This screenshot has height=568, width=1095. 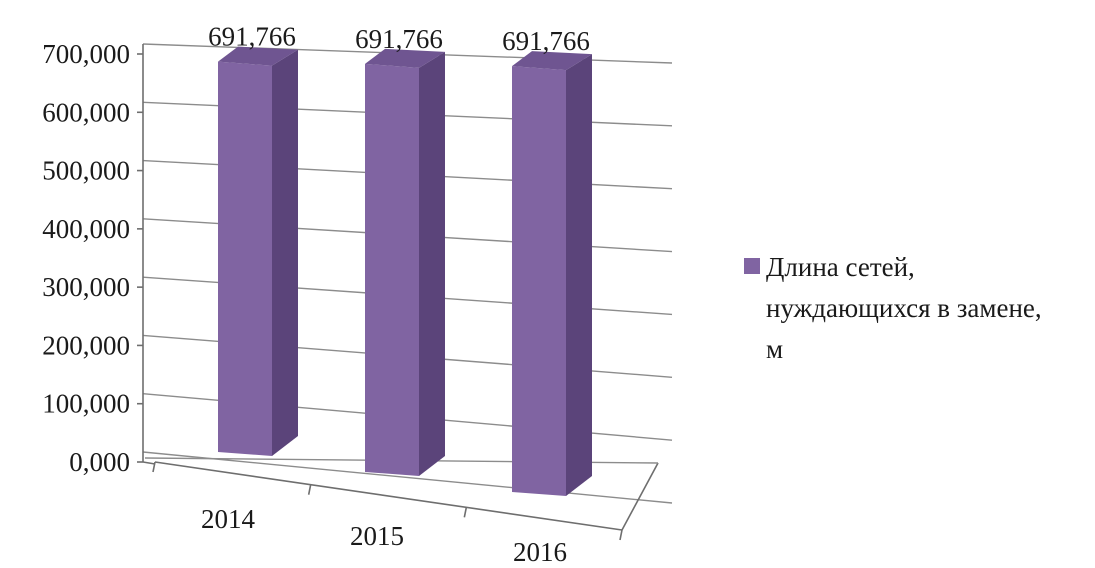 What do you see at coordinates (86, 345) in the screenshot?
I see `y-tick-label: 200,000` at bounding box center [86, 345].